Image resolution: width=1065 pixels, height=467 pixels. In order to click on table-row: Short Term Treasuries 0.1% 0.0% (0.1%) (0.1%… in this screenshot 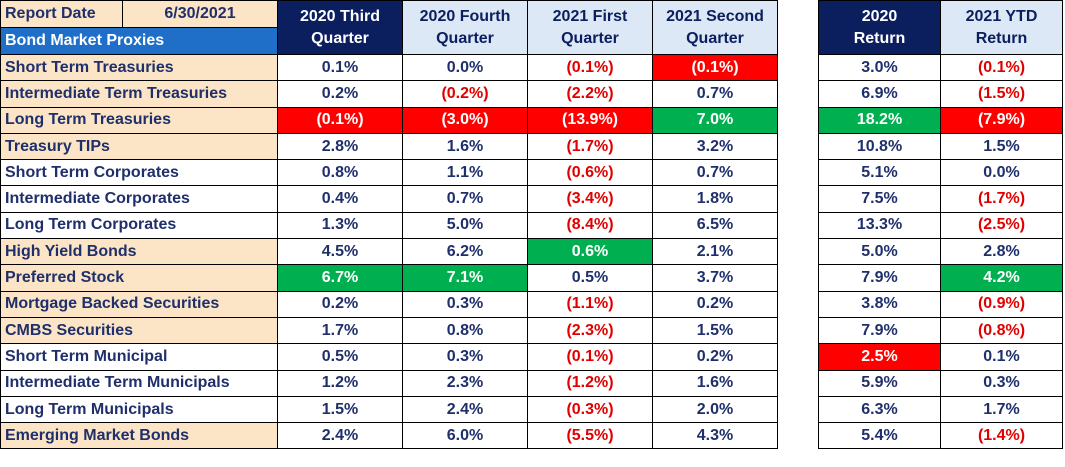, I will do `click(389, 67)`.